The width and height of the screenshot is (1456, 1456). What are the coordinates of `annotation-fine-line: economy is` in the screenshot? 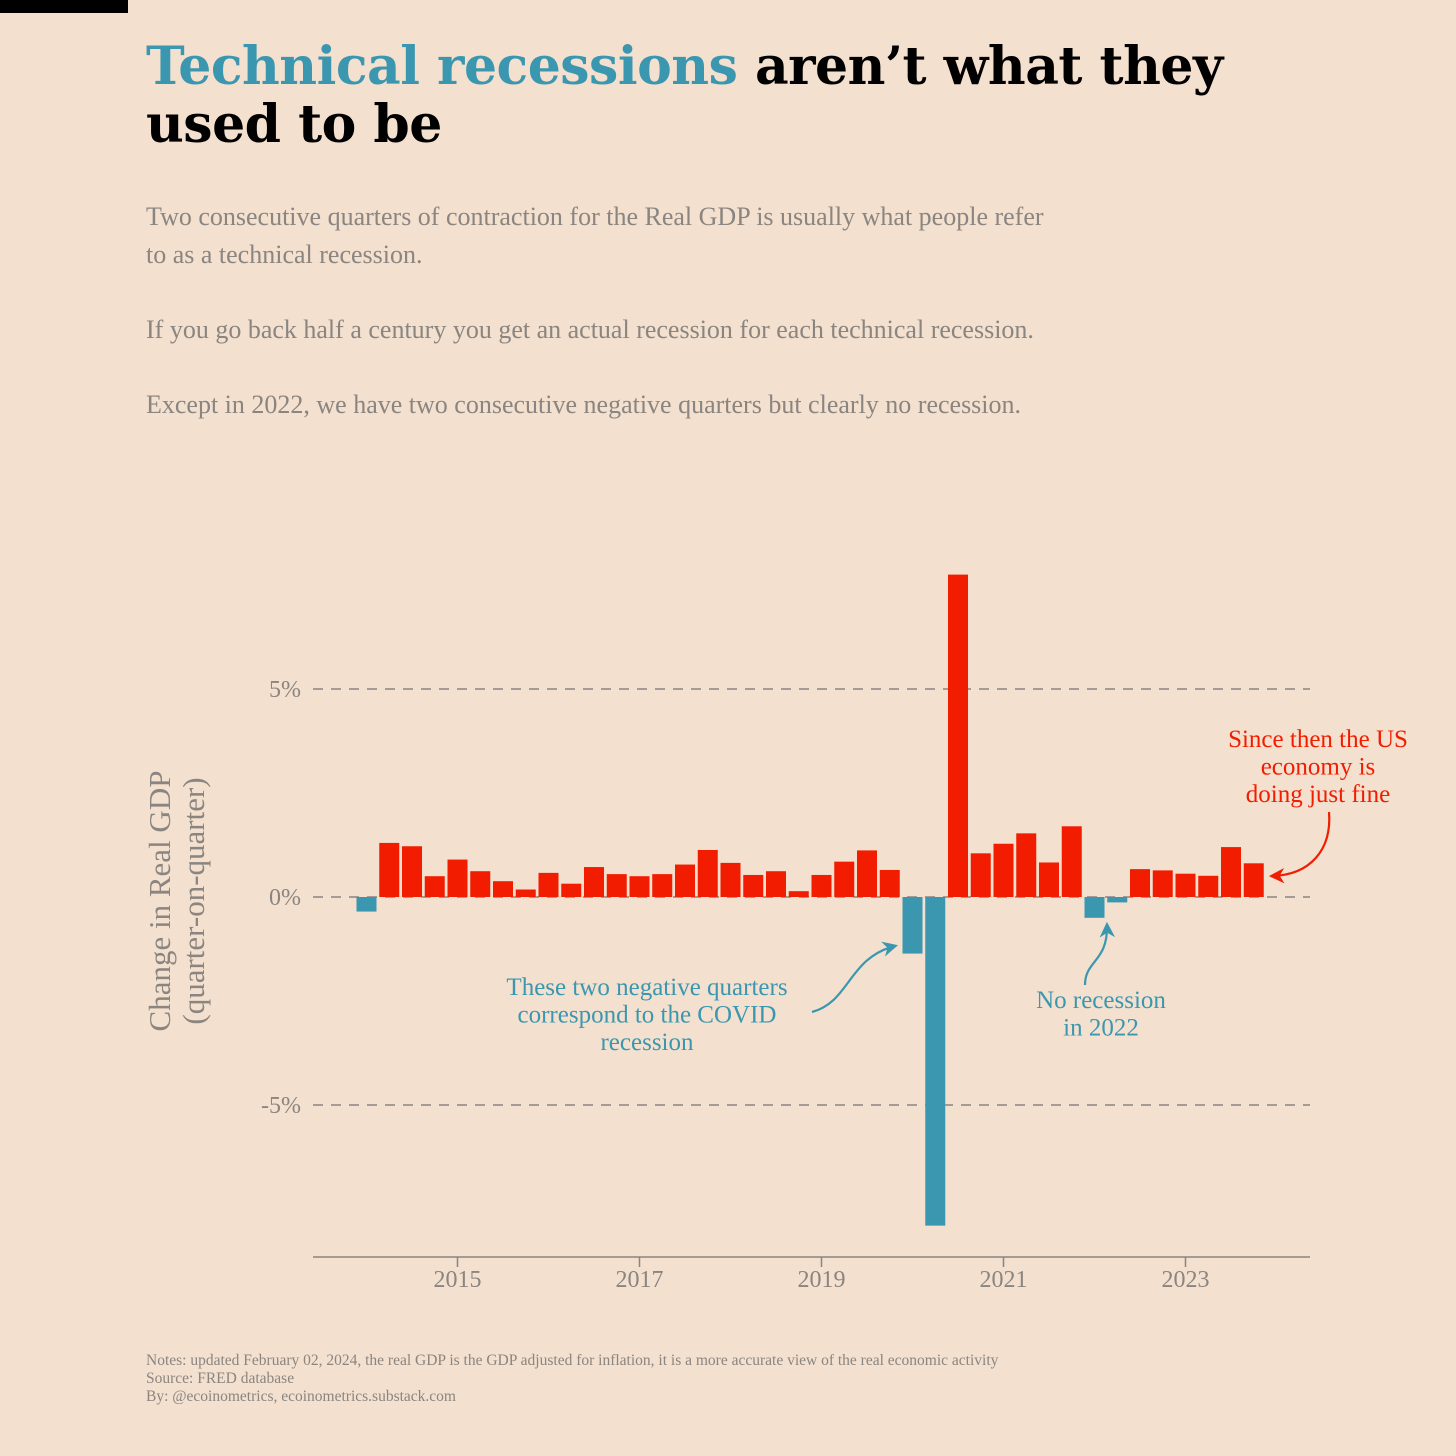 It's located at (1318, 767).